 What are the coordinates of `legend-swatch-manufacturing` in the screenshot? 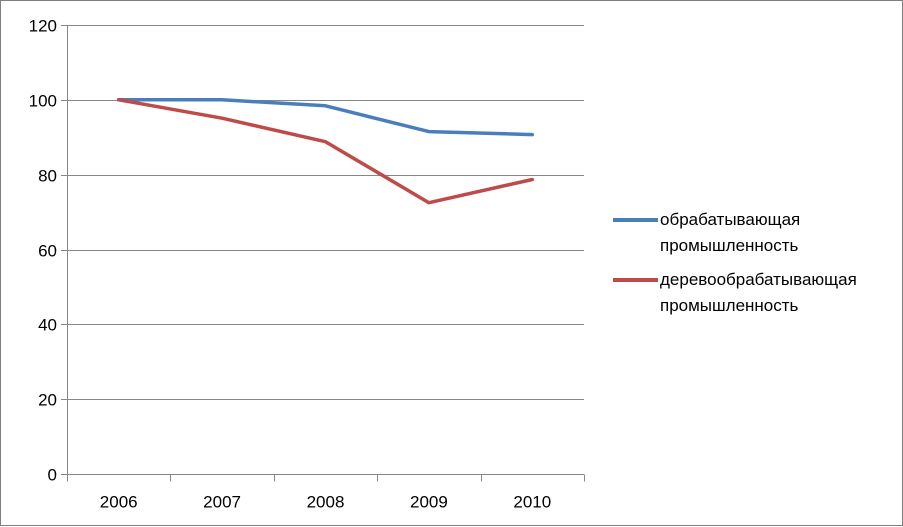 It's located at (635, 220).